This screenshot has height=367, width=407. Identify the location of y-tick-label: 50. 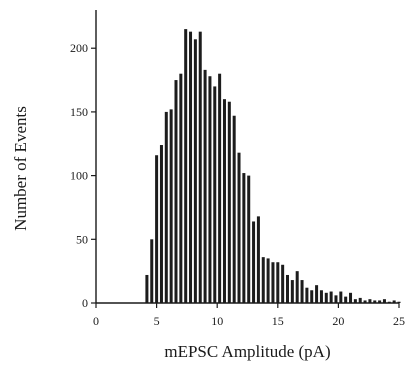
(82, 239).